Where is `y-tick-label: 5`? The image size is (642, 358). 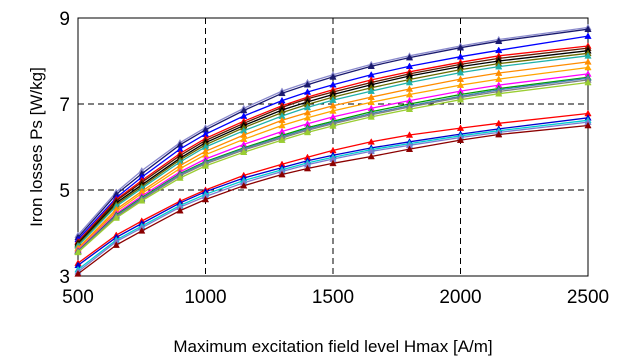 y-tick-label: 5 is located at coordinates (64, 191).